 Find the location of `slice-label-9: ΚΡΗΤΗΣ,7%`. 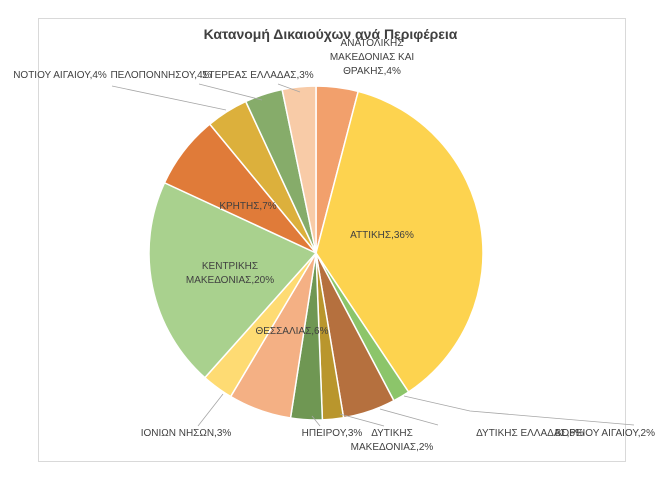

slice-label-9: ΚΡΗΤΗΣ,7% is located at coordinates (247, 206).